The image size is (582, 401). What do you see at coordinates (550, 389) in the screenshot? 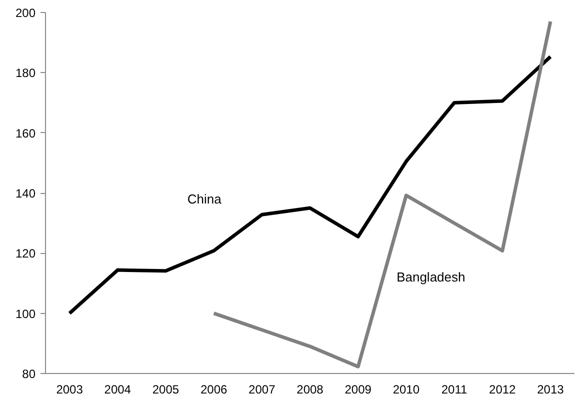
I see `x-tick-label: 2013` at bounding box center [550, 389].